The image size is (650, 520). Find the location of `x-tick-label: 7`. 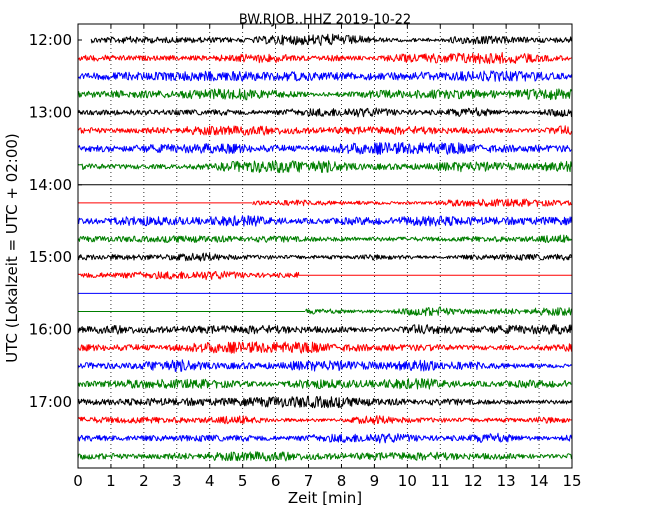

x-tick-label: 7 is located at coordinates (309, 481).